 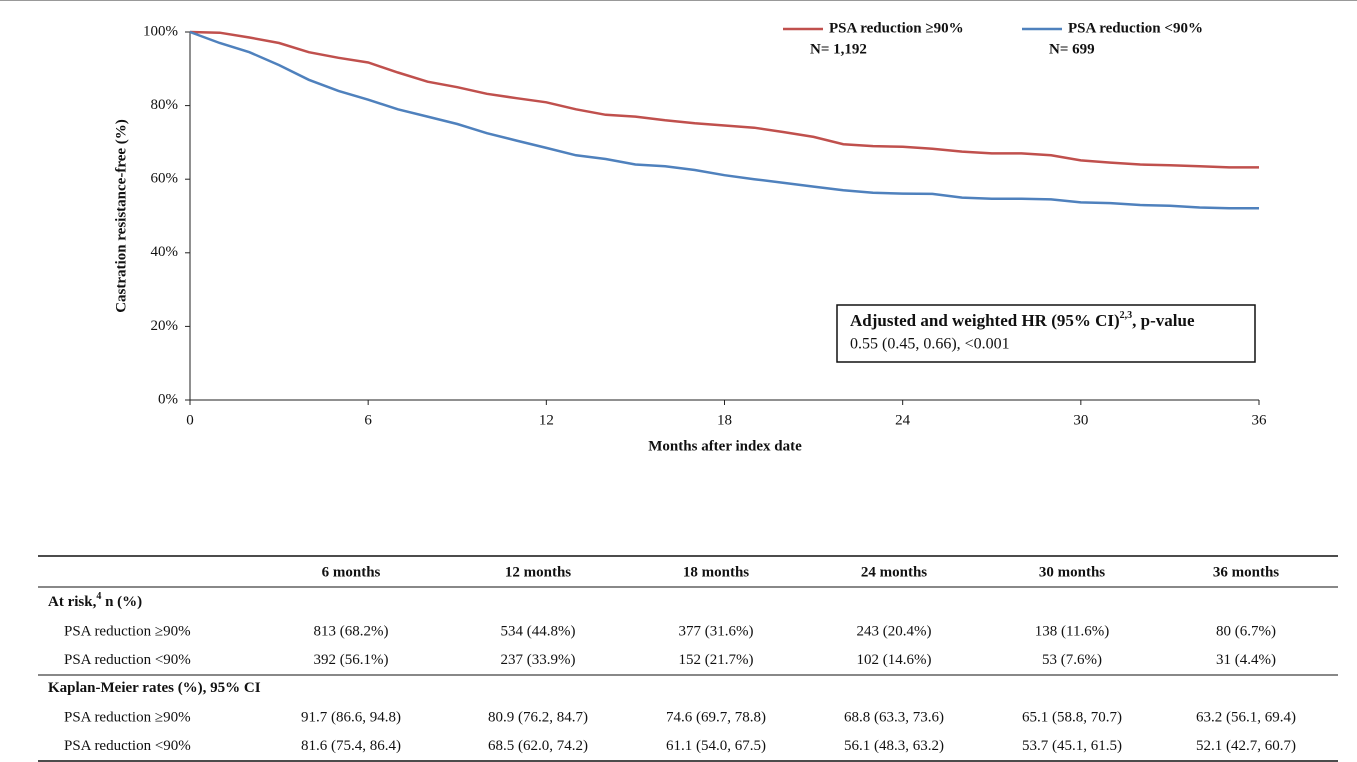 What do you see at coordinates (1246, 660) in the screenshot?
I see `table-cell: 31 (4.4%)` at bounding box center [1246, 660].